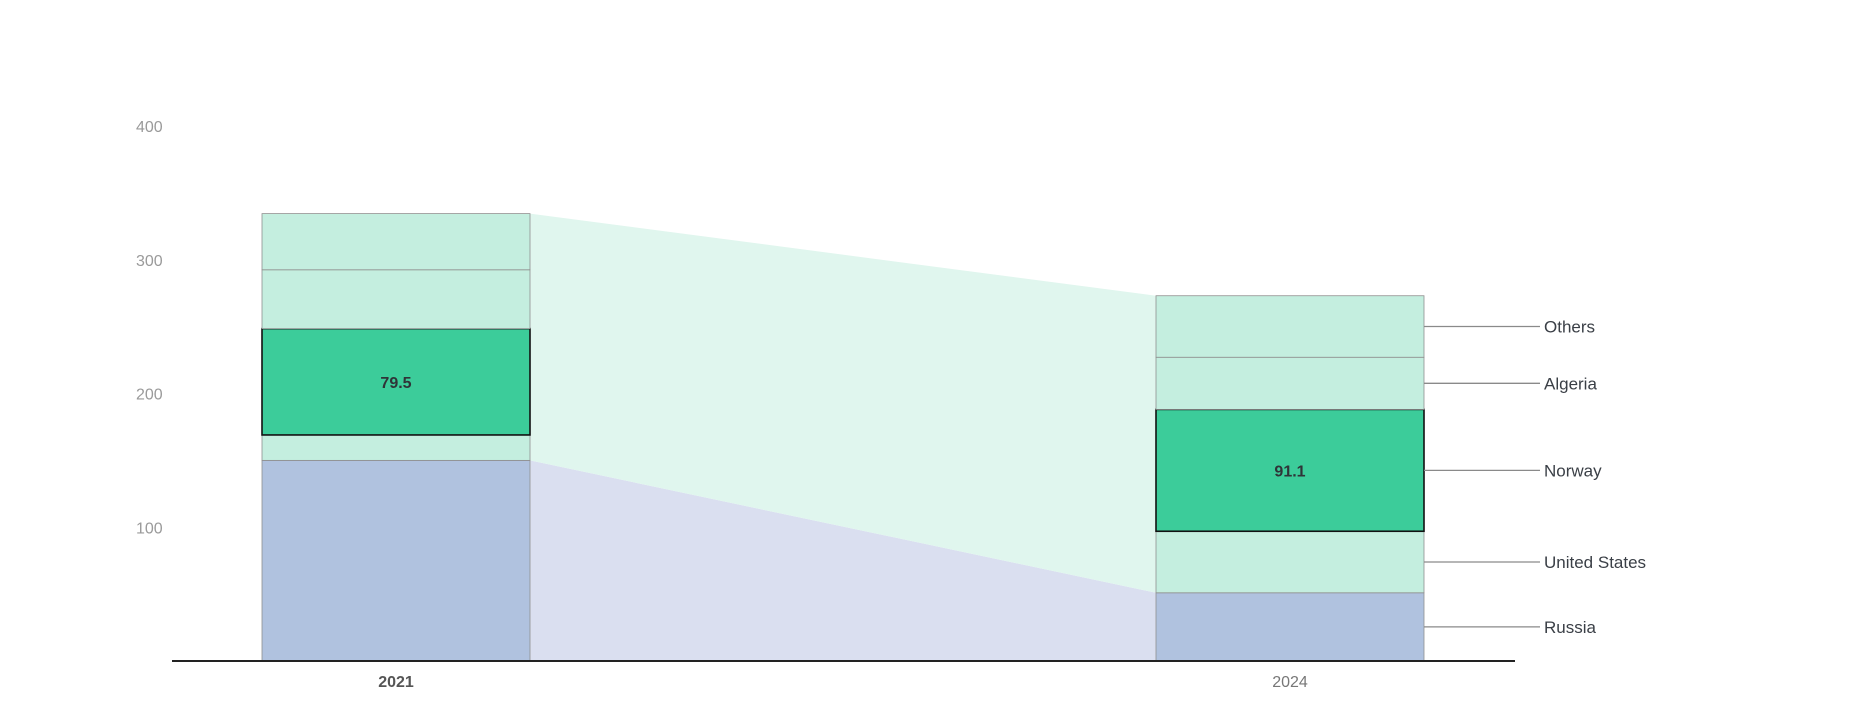 This screenshot has height=715, width=1849. What do you see at coordinates (396, 682) in the screenshot?
I see `x-tick-label-2021: 2021` at bounding box center [396, 682].